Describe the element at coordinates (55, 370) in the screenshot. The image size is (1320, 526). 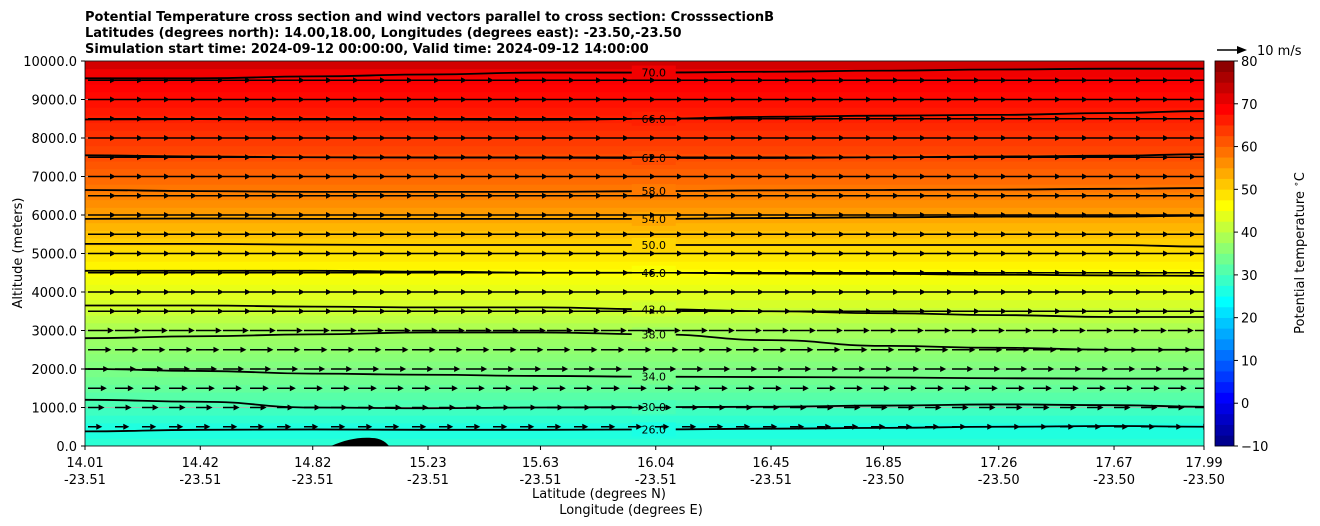
I see `y-tick-label: 2000.0` at that location.